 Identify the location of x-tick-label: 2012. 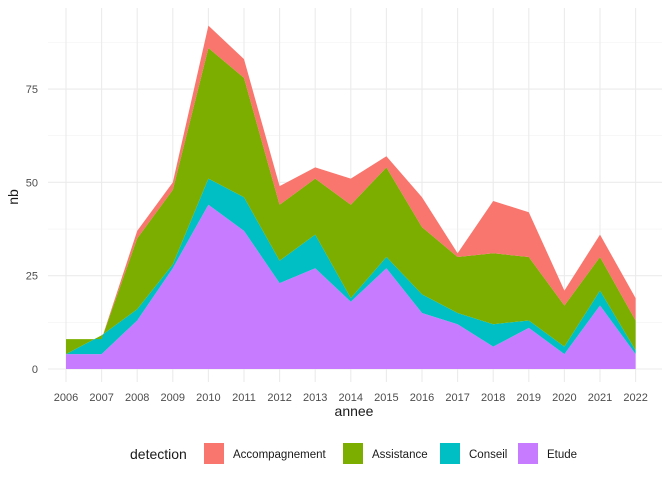
(279, 398).